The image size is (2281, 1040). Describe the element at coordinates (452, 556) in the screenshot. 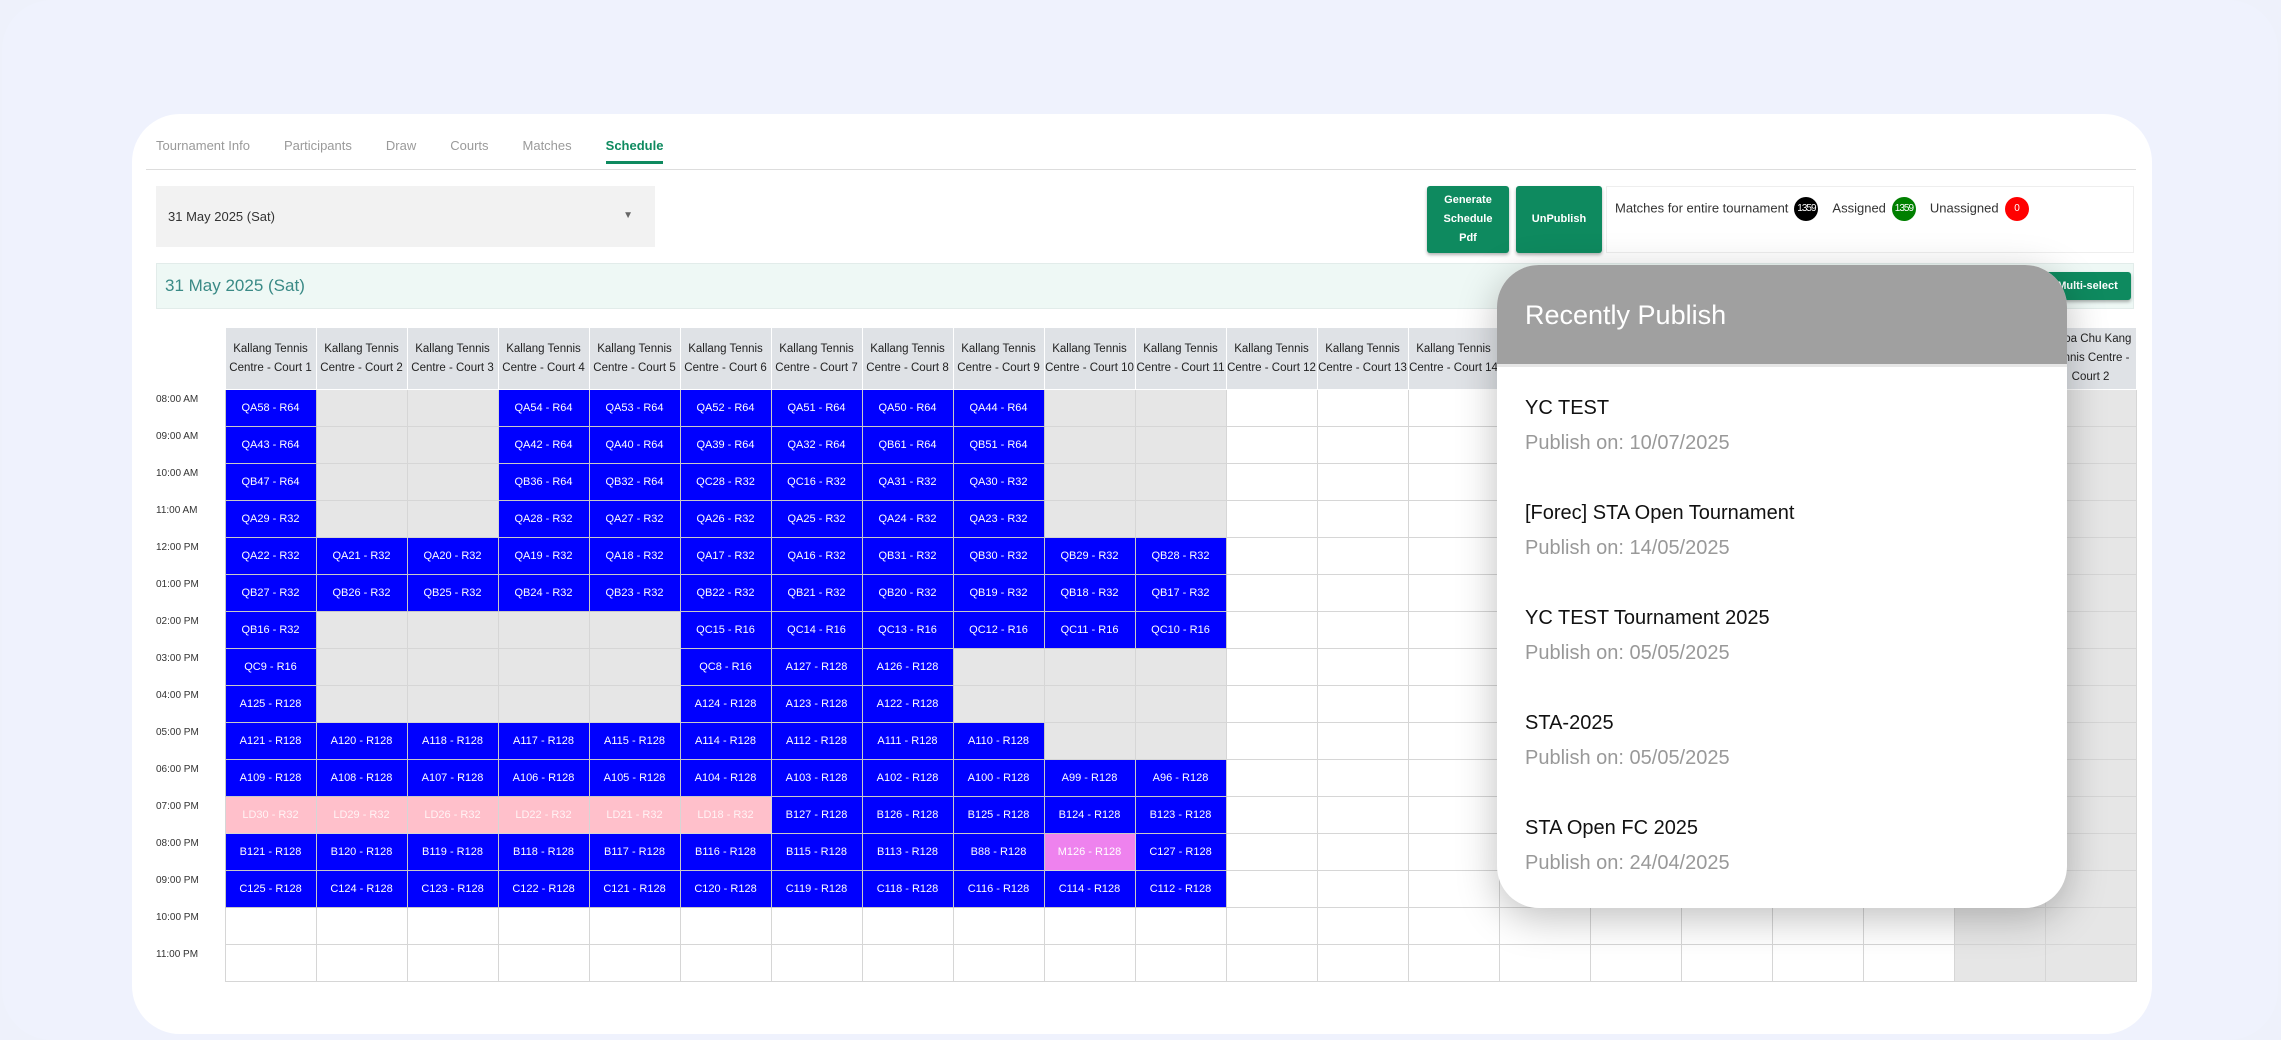

I see `match-slot: QA20 - R32` at that location.